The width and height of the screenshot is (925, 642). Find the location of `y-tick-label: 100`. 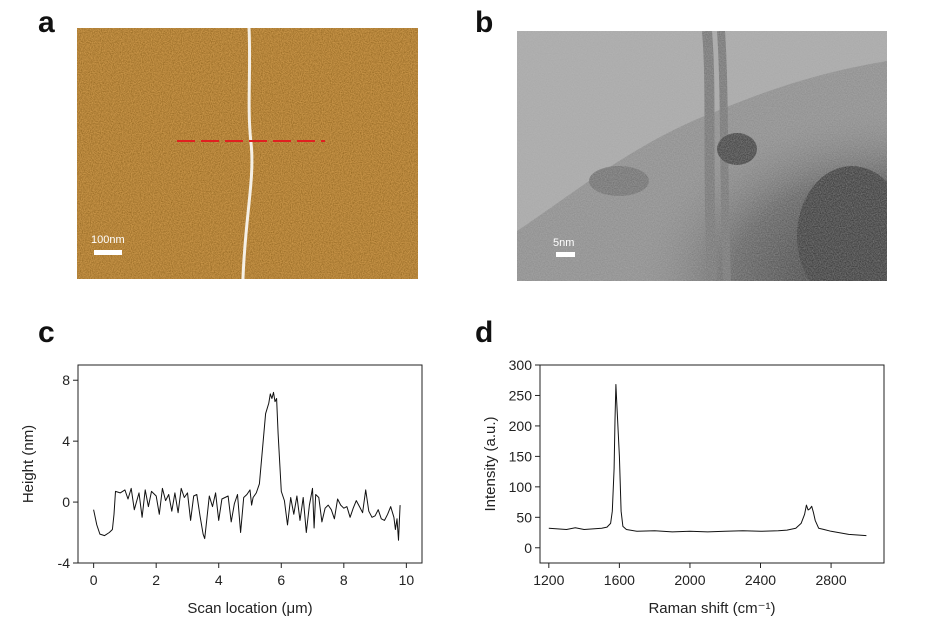

y-tick-label: 100 is located at coordinates (521, 487).